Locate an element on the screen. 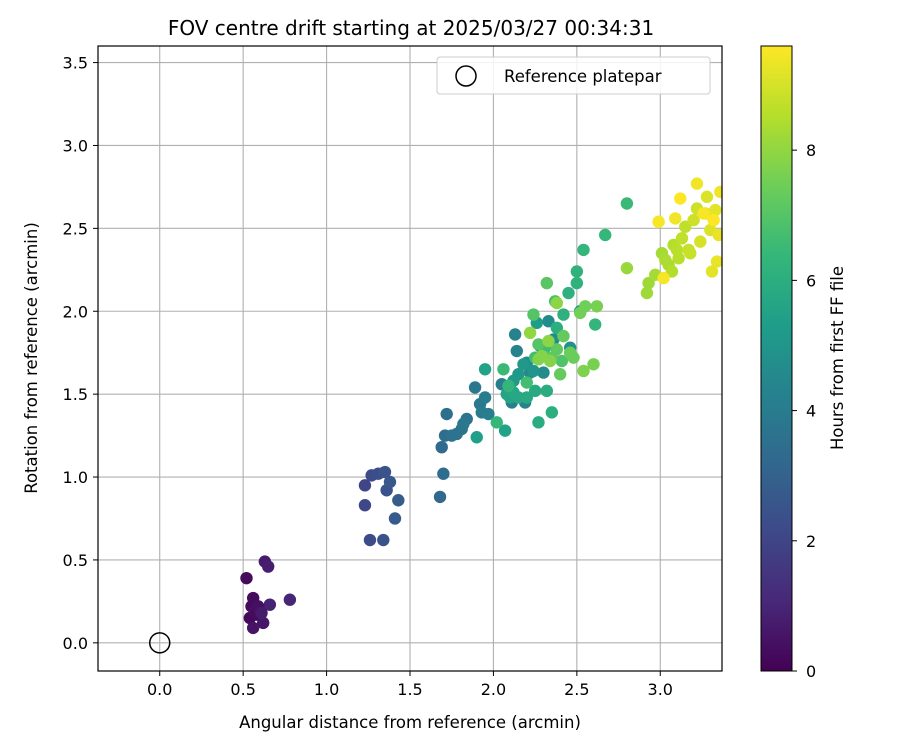 Image resolution: width=900 pixels, height=750 pixels. legend-reference-marker is located at coordinates (466, 76).